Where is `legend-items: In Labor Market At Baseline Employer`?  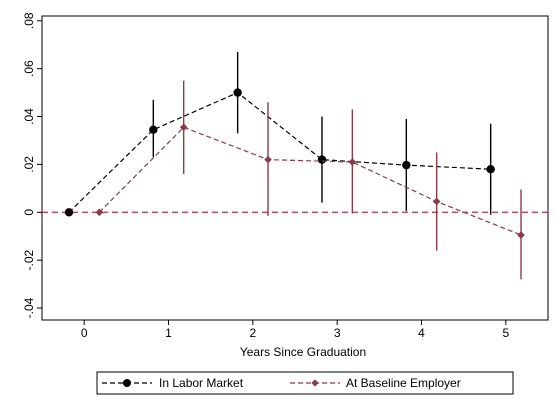
legend-items: In Labor Market At Baseline Employer is located at coordinates (281, 383).